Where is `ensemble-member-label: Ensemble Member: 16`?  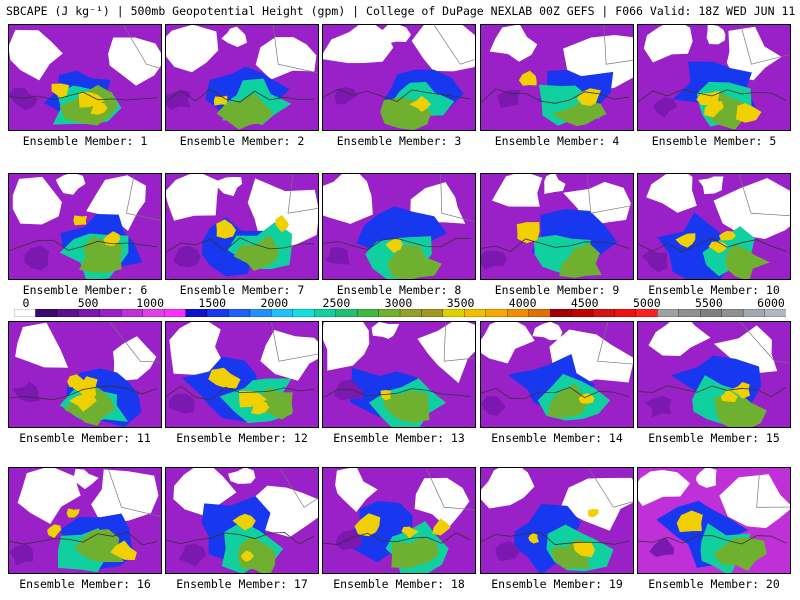 ensemble-member-label: Ensemble Member: 16 is located at coordinates (85, 584).